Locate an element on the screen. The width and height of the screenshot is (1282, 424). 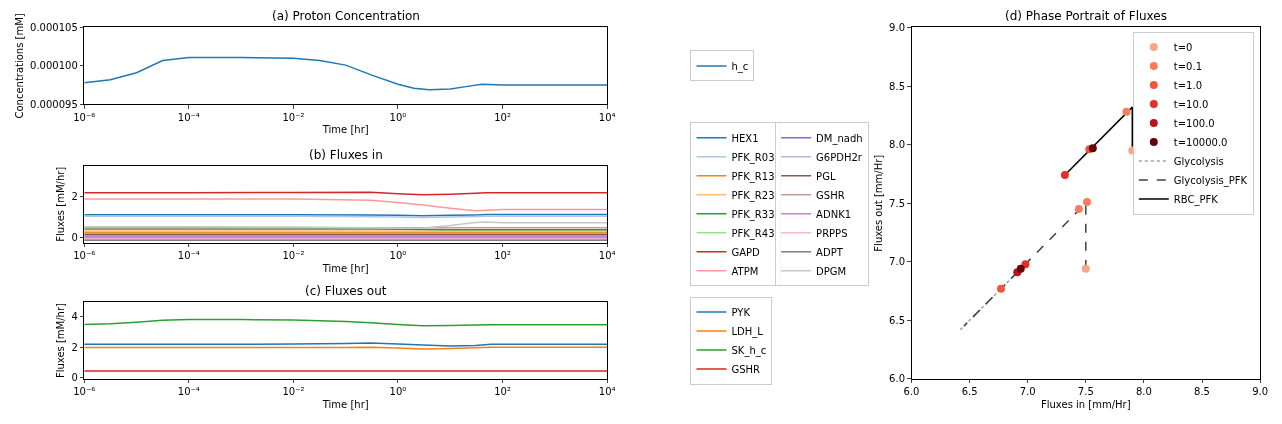
legend-label: PGL is located at coordinates (826, 176).